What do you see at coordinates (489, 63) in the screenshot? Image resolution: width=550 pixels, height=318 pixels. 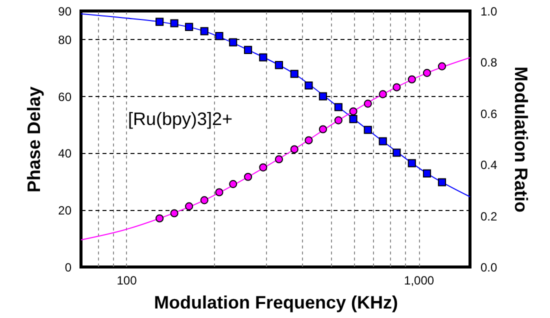 I see `y2-tick-label: 0.8` at bounding box center [489, 63].